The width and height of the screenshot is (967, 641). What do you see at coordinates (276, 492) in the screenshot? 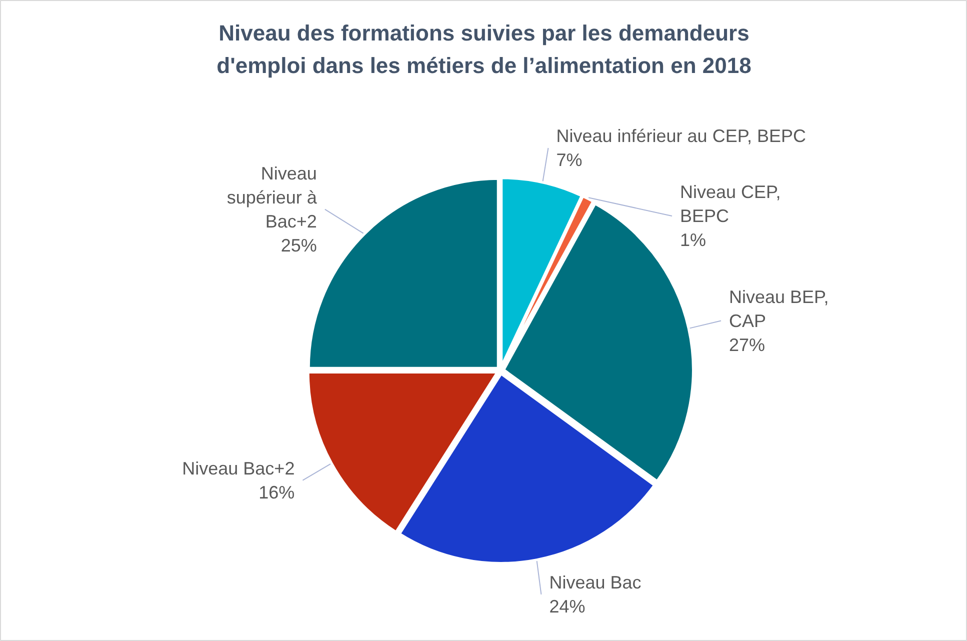
I see `data-label: 16%` at bounding box center [276, 492].